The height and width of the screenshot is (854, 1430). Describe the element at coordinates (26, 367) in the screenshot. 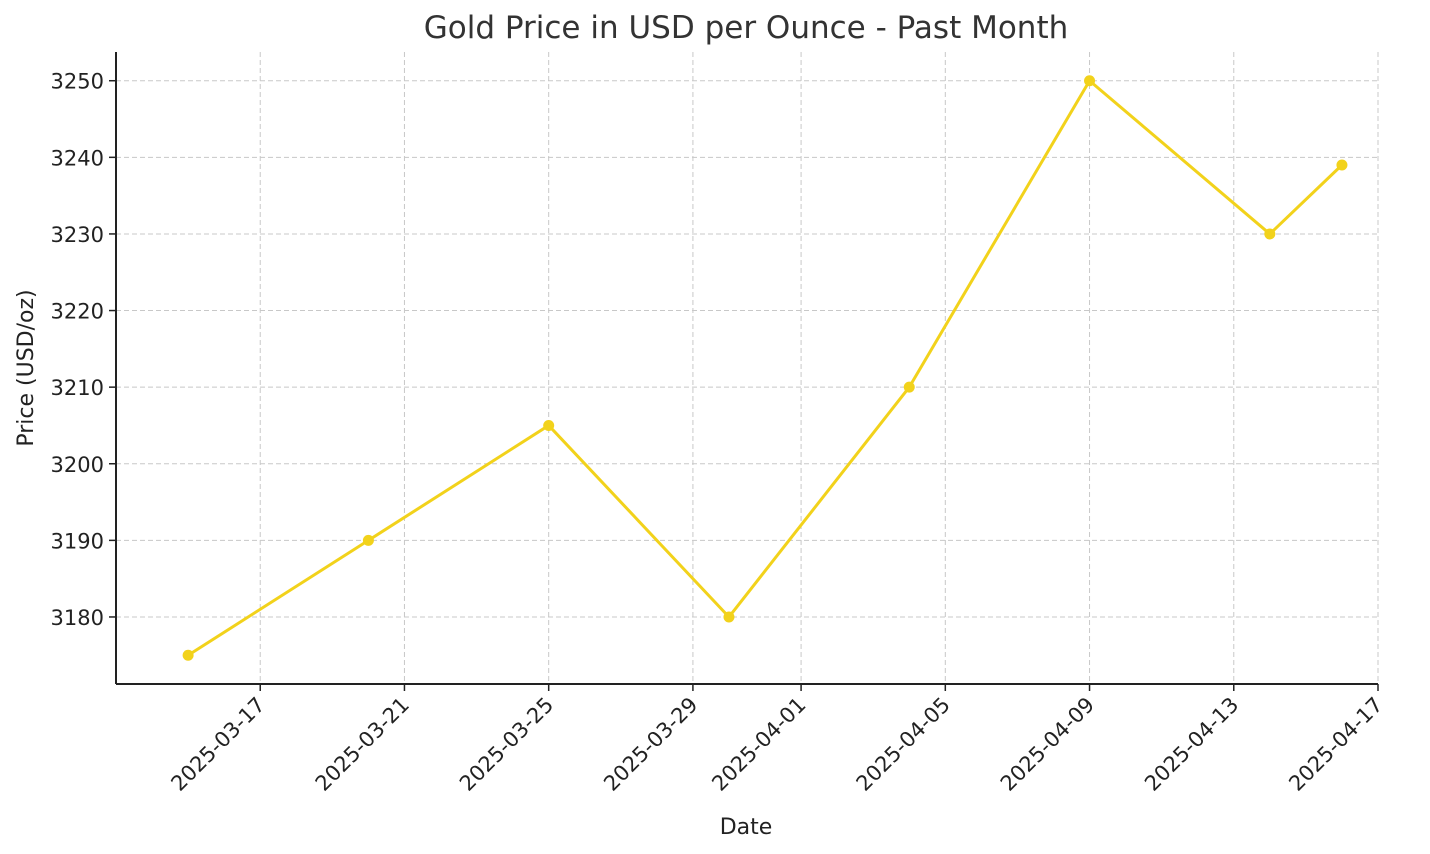

I see `y-axis-label: Price (USD/oz)` at that location.